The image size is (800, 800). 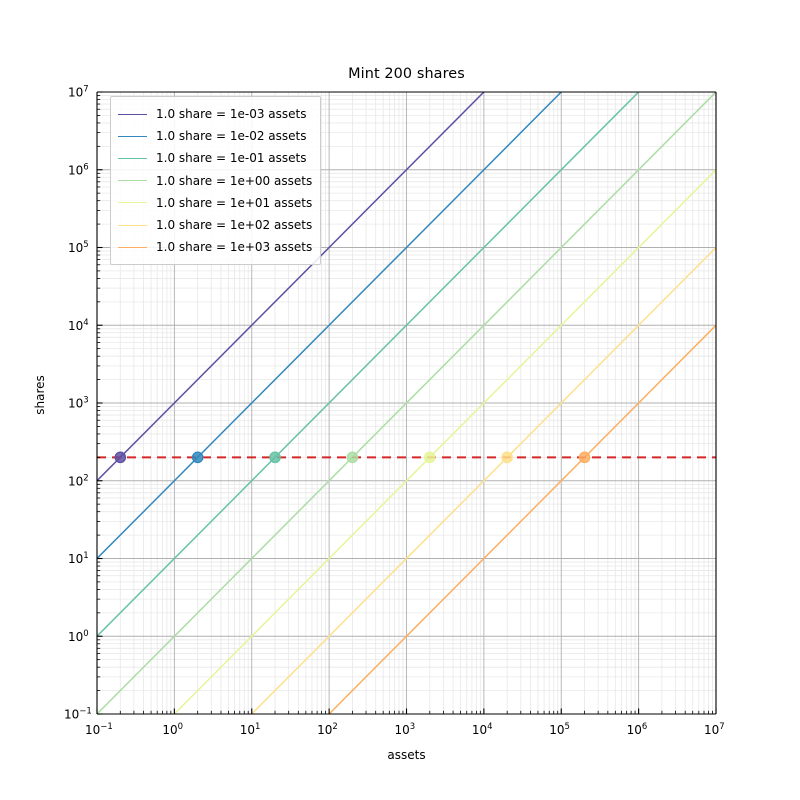 I want to click on legend-item-2: 1.0 share = 1e-01 assets, so click(x=215, y=158).